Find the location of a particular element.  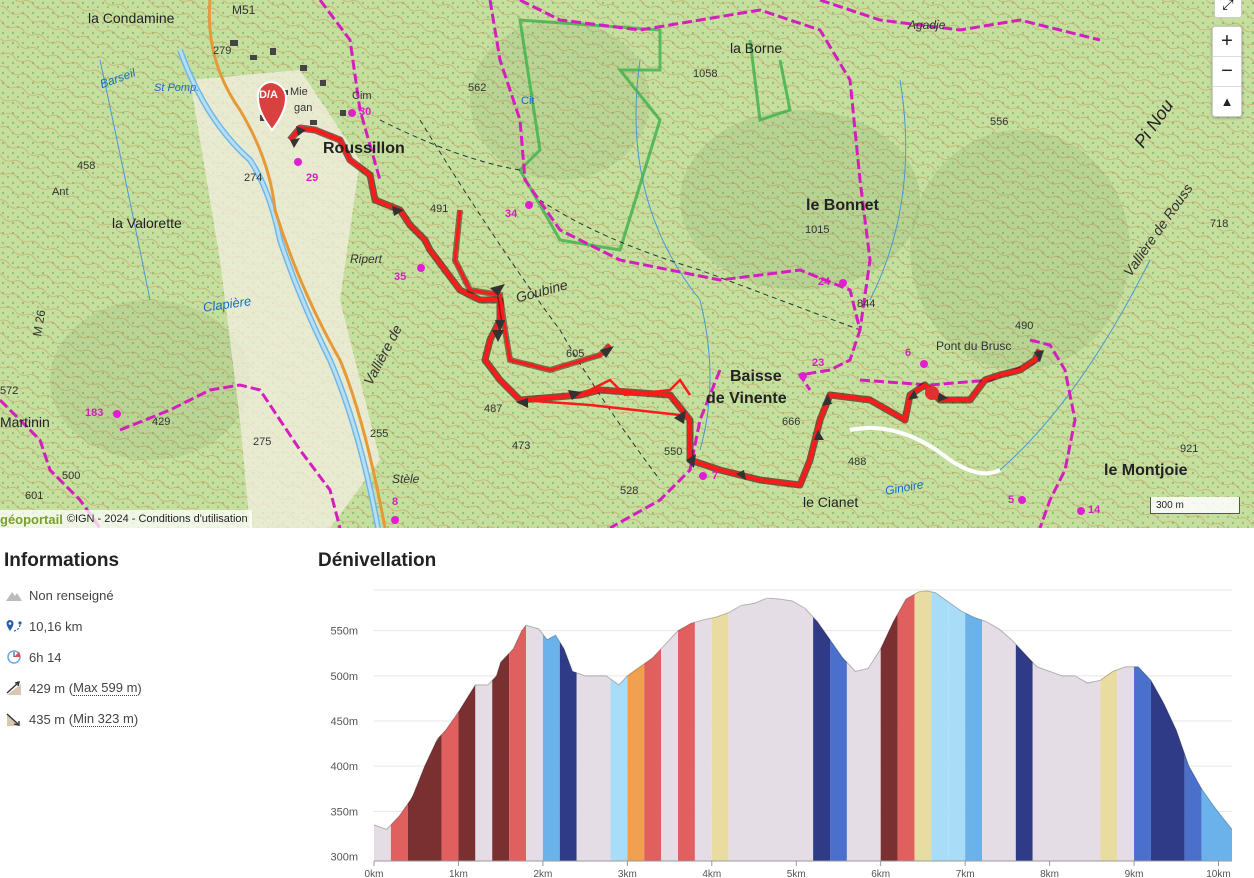

geoportail-logo: géoportail is located at coordinates (31, 519).